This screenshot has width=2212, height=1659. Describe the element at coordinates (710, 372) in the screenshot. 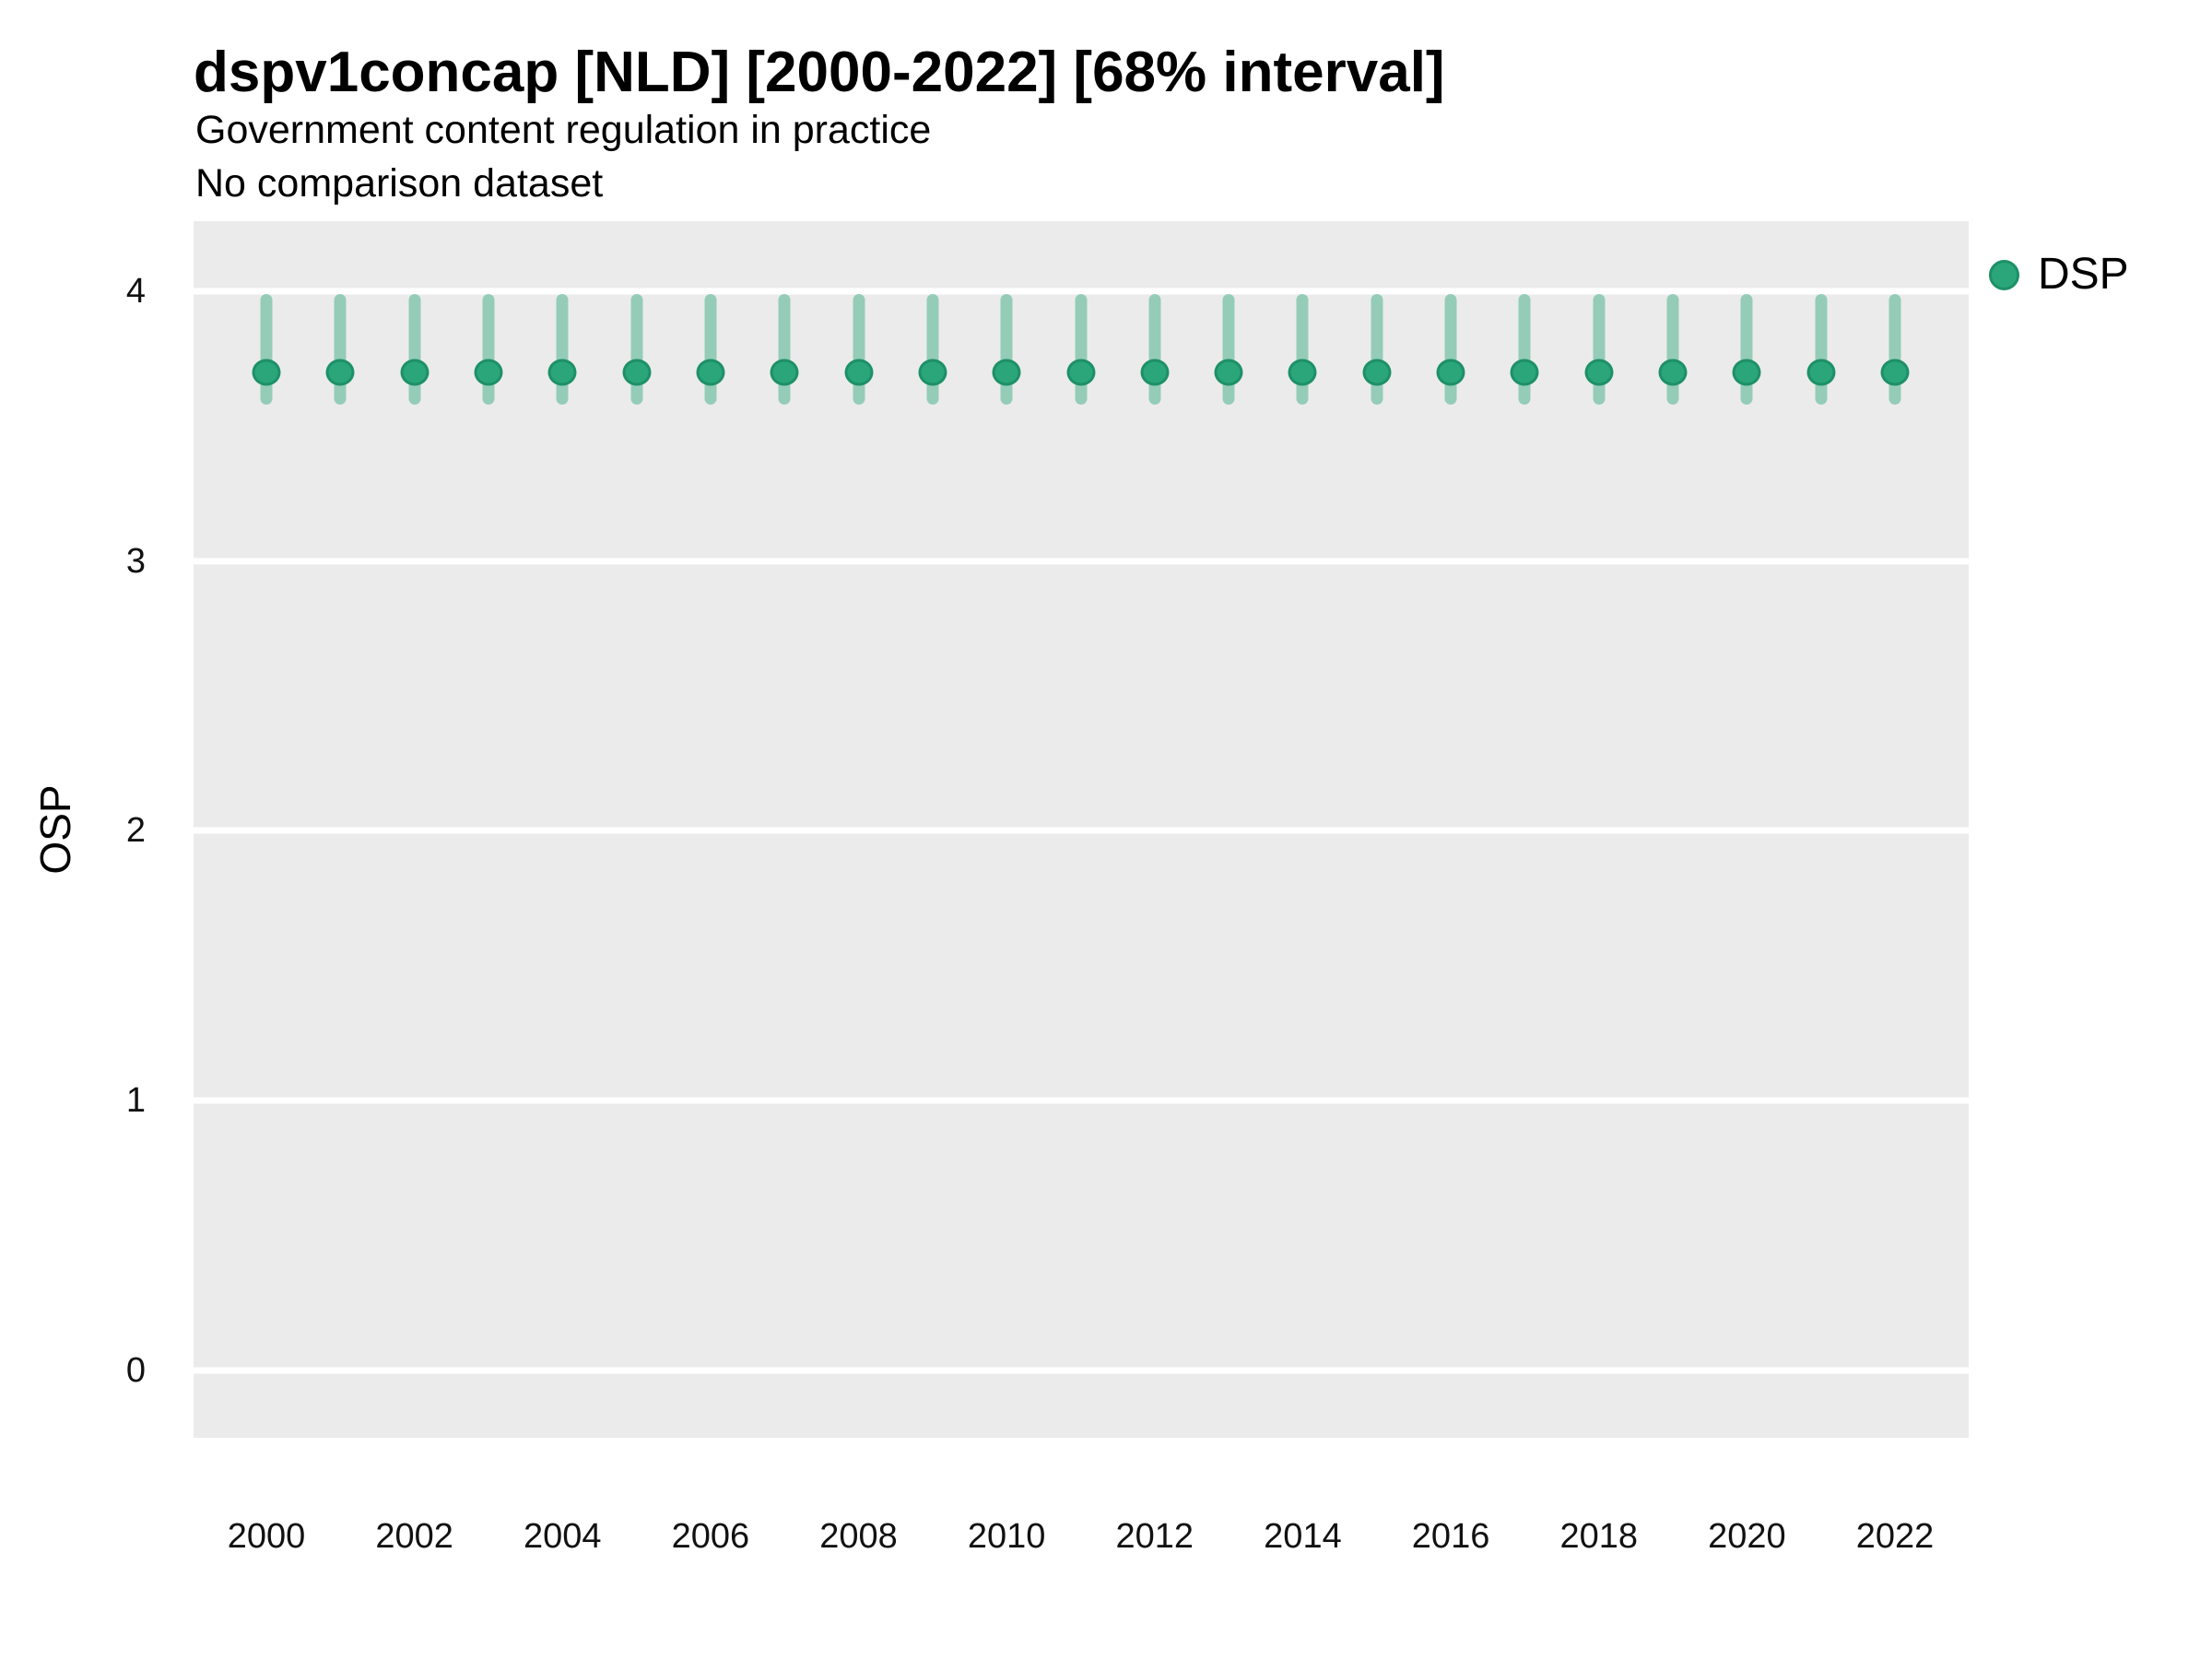

I see `dsp-point-2006` at that location.